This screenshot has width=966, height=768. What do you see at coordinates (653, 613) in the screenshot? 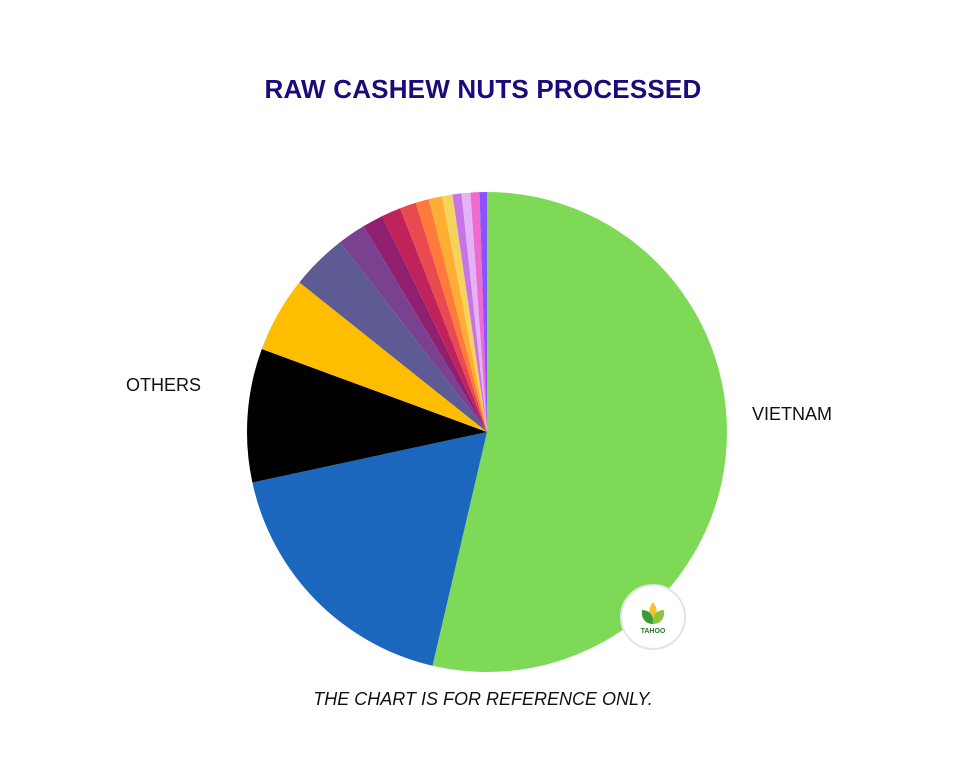
I see `leaf-icon` at bounding box center [653, 613].